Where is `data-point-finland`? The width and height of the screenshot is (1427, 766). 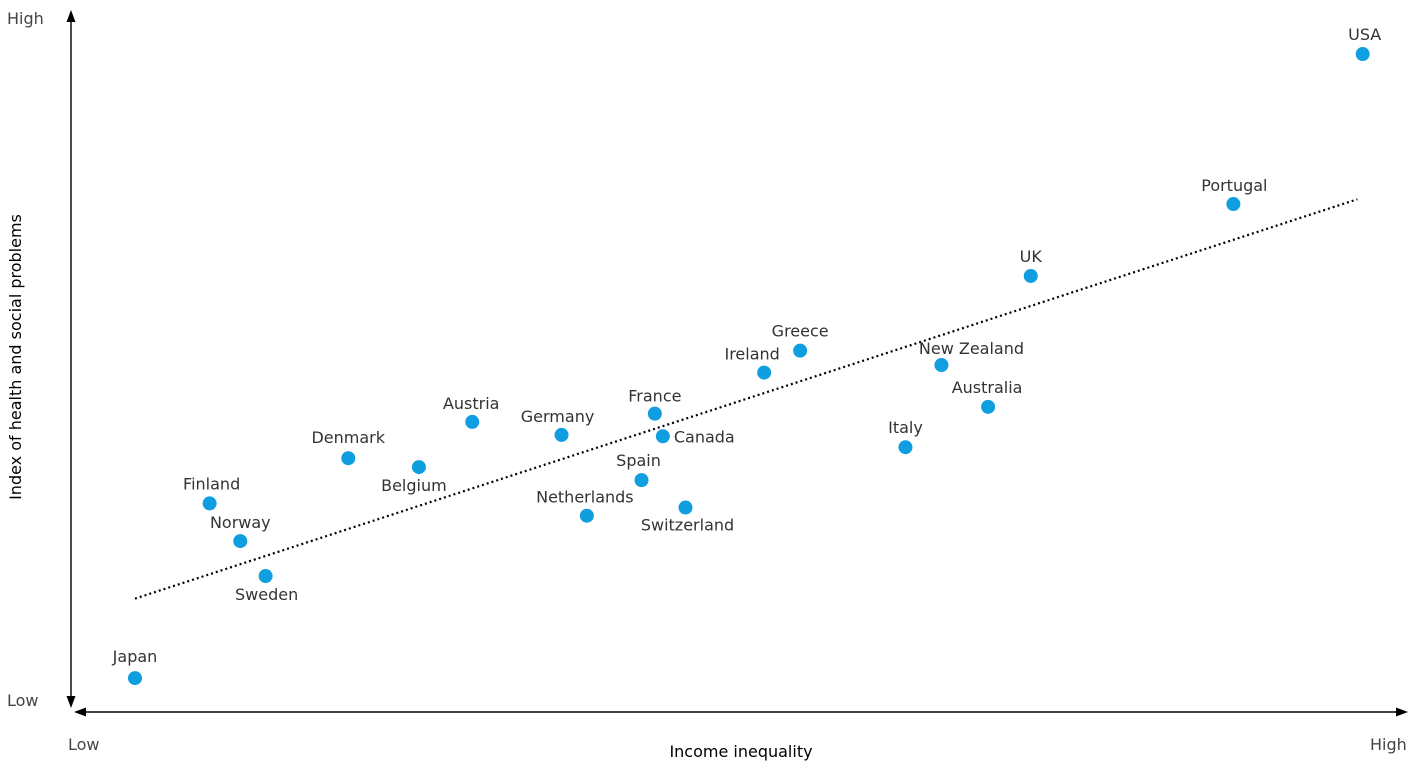
data-point-finland is located at coordinates (209, 503).